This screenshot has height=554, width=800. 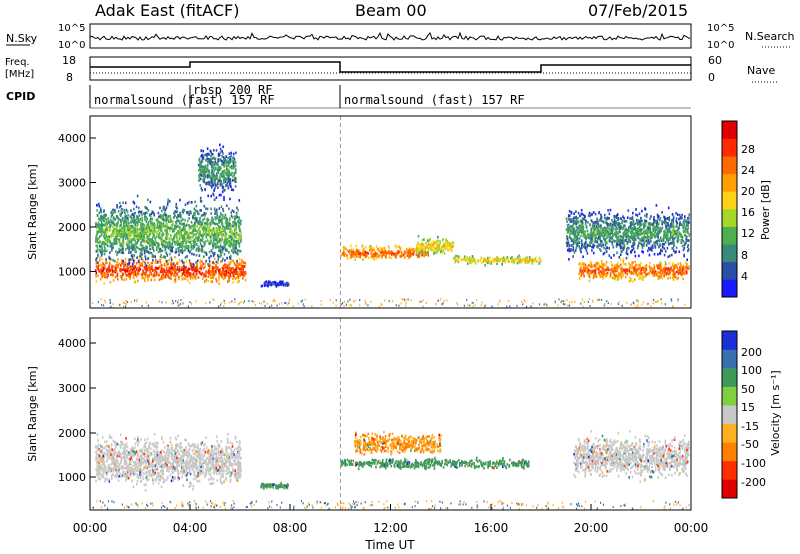 I want to click on station-title: Adak East (fitACF), so click(x=167, y=10).